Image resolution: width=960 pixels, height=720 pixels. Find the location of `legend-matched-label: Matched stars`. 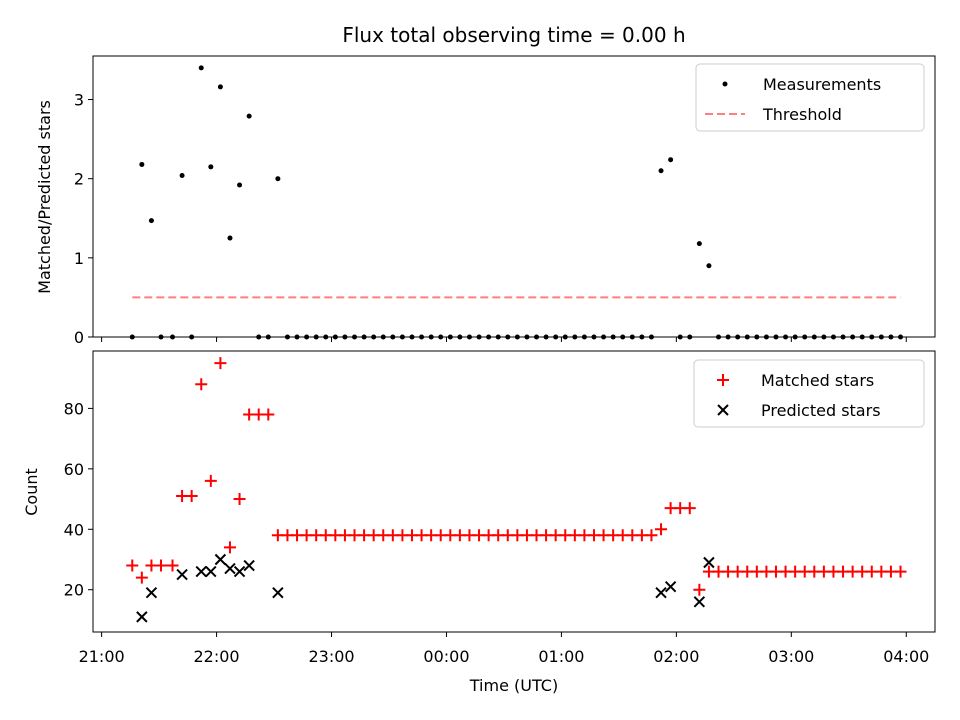

legend-matched-label: Matched stars is located at coordinates (817, 380).